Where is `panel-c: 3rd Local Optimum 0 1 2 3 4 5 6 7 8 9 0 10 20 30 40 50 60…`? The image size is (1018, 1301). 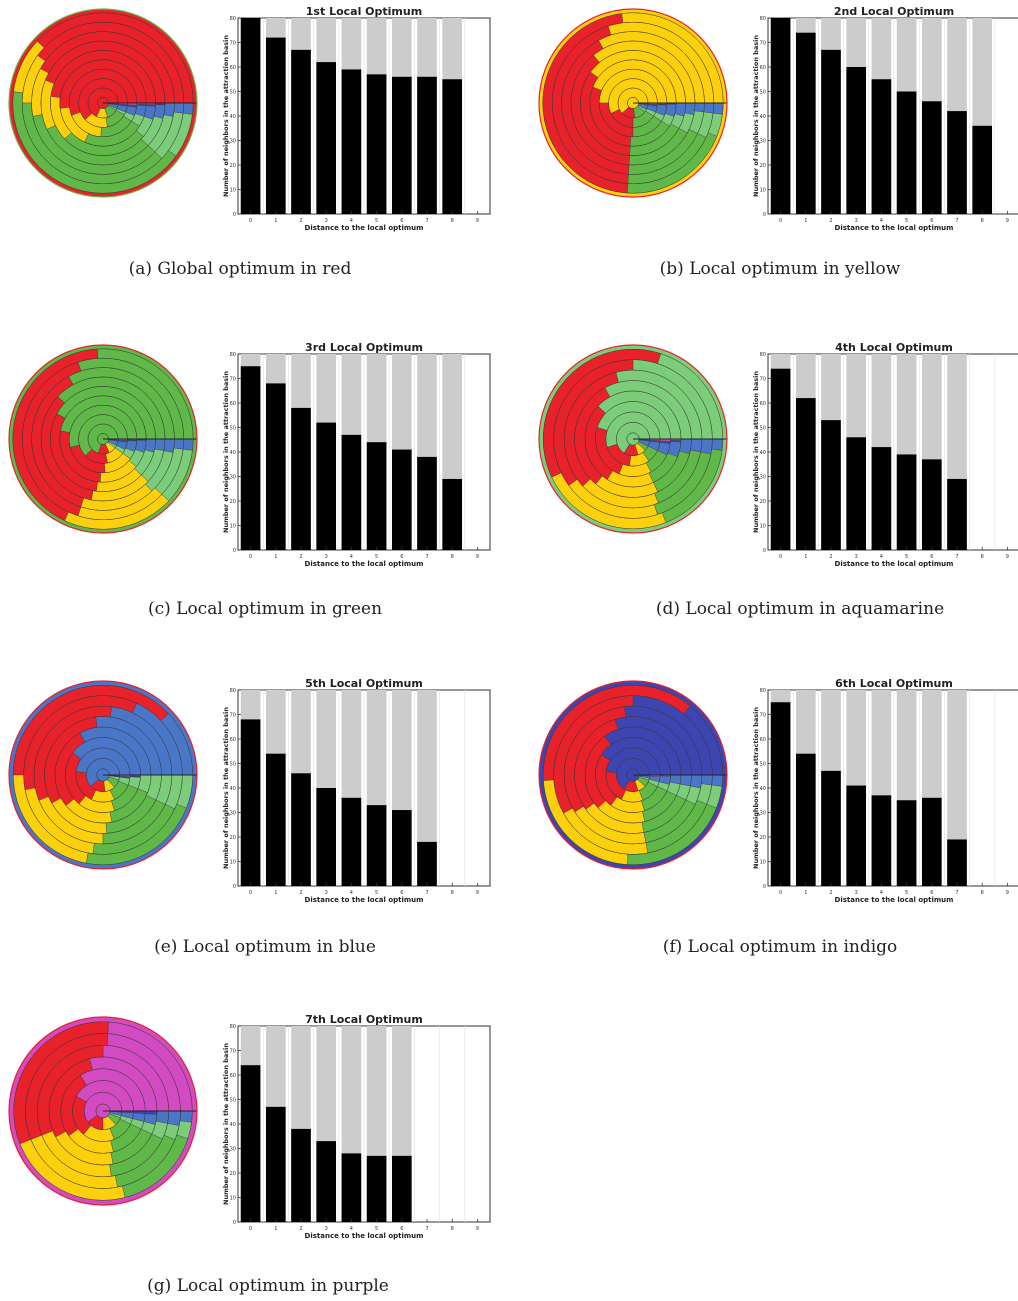
panel-c: 3rd Local Optimum 0 1 2 3 4 5 6 7 8 9 0 10 20 30 40 50 60… is located at coordinates (254, 486).